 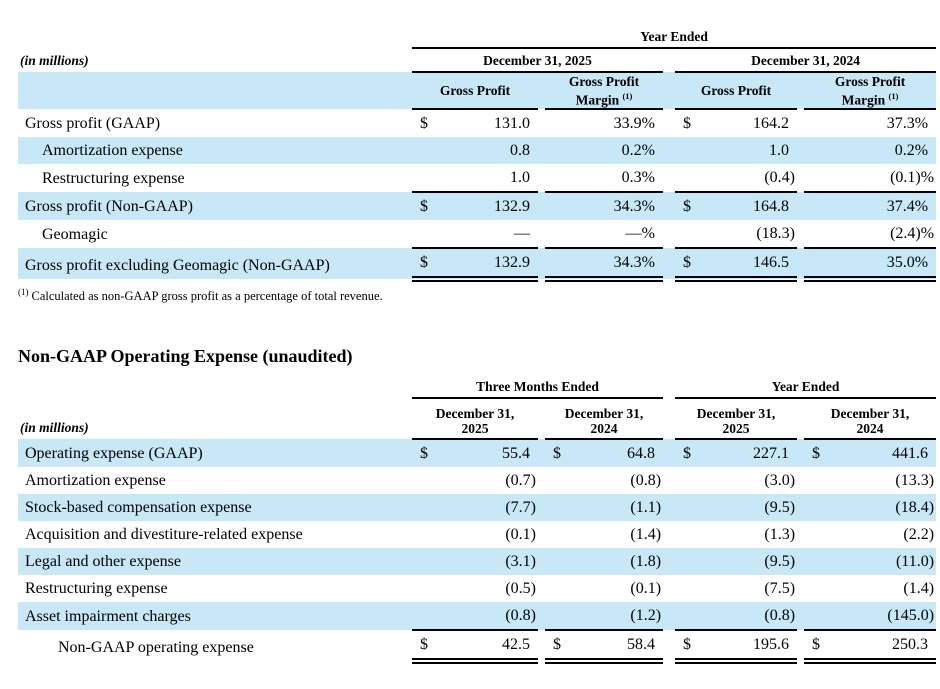 I want to click on cell: $58.4, so click(x=604, y=647).